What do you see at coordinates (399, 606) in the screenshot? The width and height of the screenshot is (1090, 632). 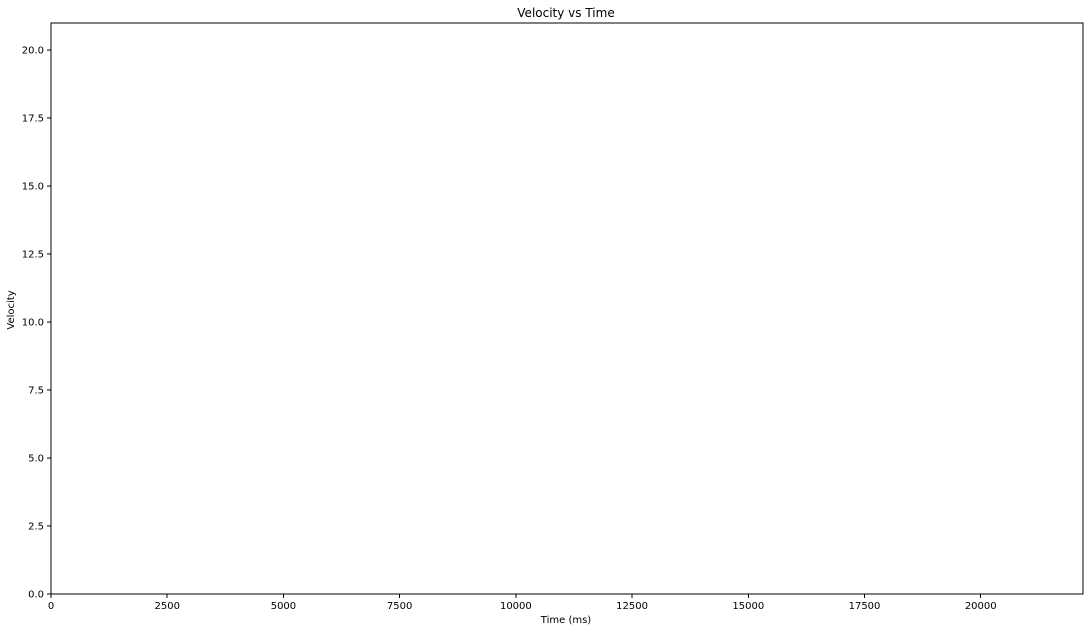 I see `x-tick-label: 7500` at bounding box center [399, 606].